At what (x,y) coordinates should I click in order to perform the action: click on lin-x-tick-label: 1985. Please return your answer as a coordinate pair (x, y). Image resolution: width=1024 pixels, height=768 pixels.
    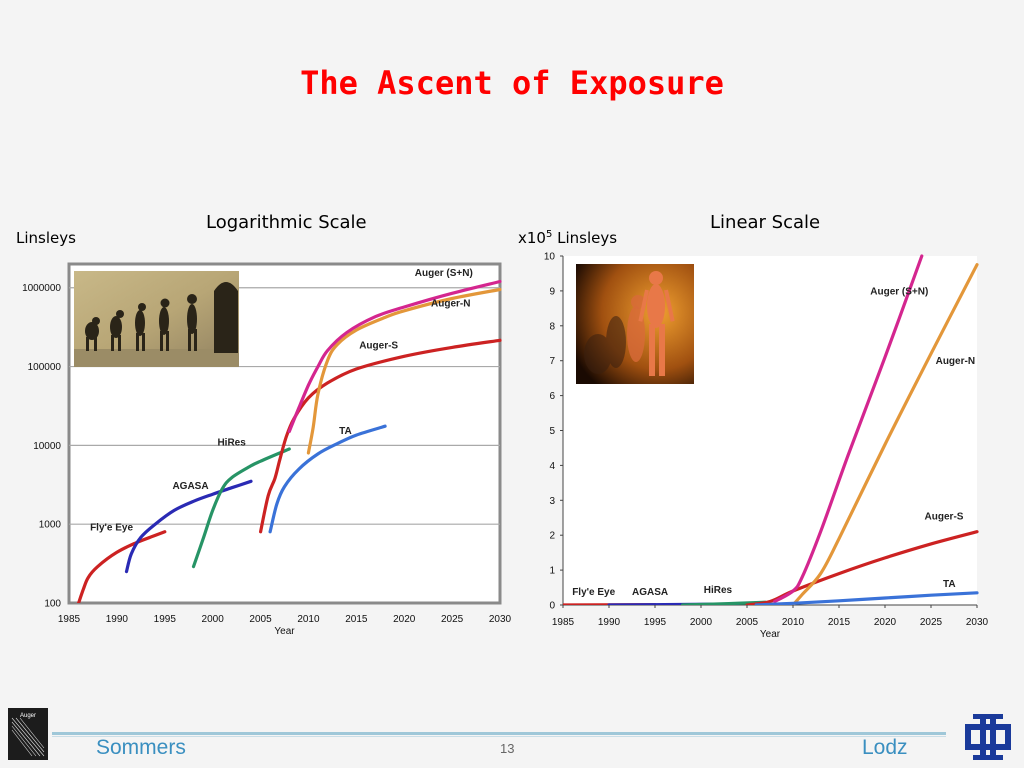
    Looking at the image, I should click on (563, 622).